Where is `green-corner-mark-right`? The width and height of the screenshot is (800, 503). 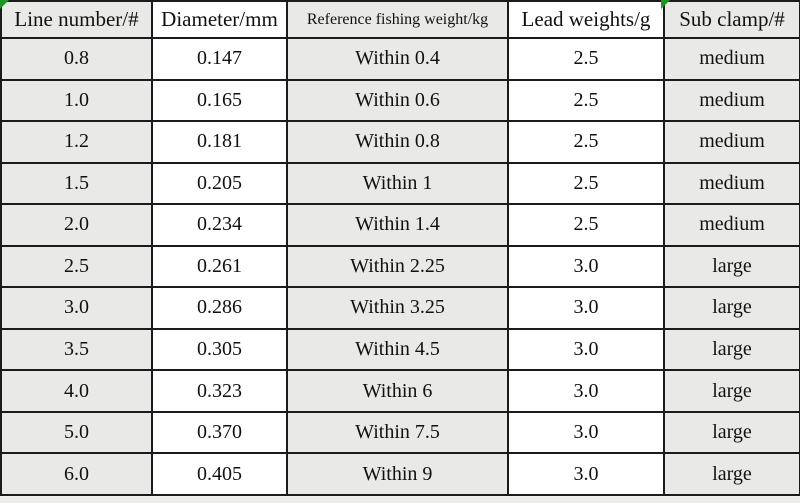
green-corner-mark-right is located at coordinates (665, 4).